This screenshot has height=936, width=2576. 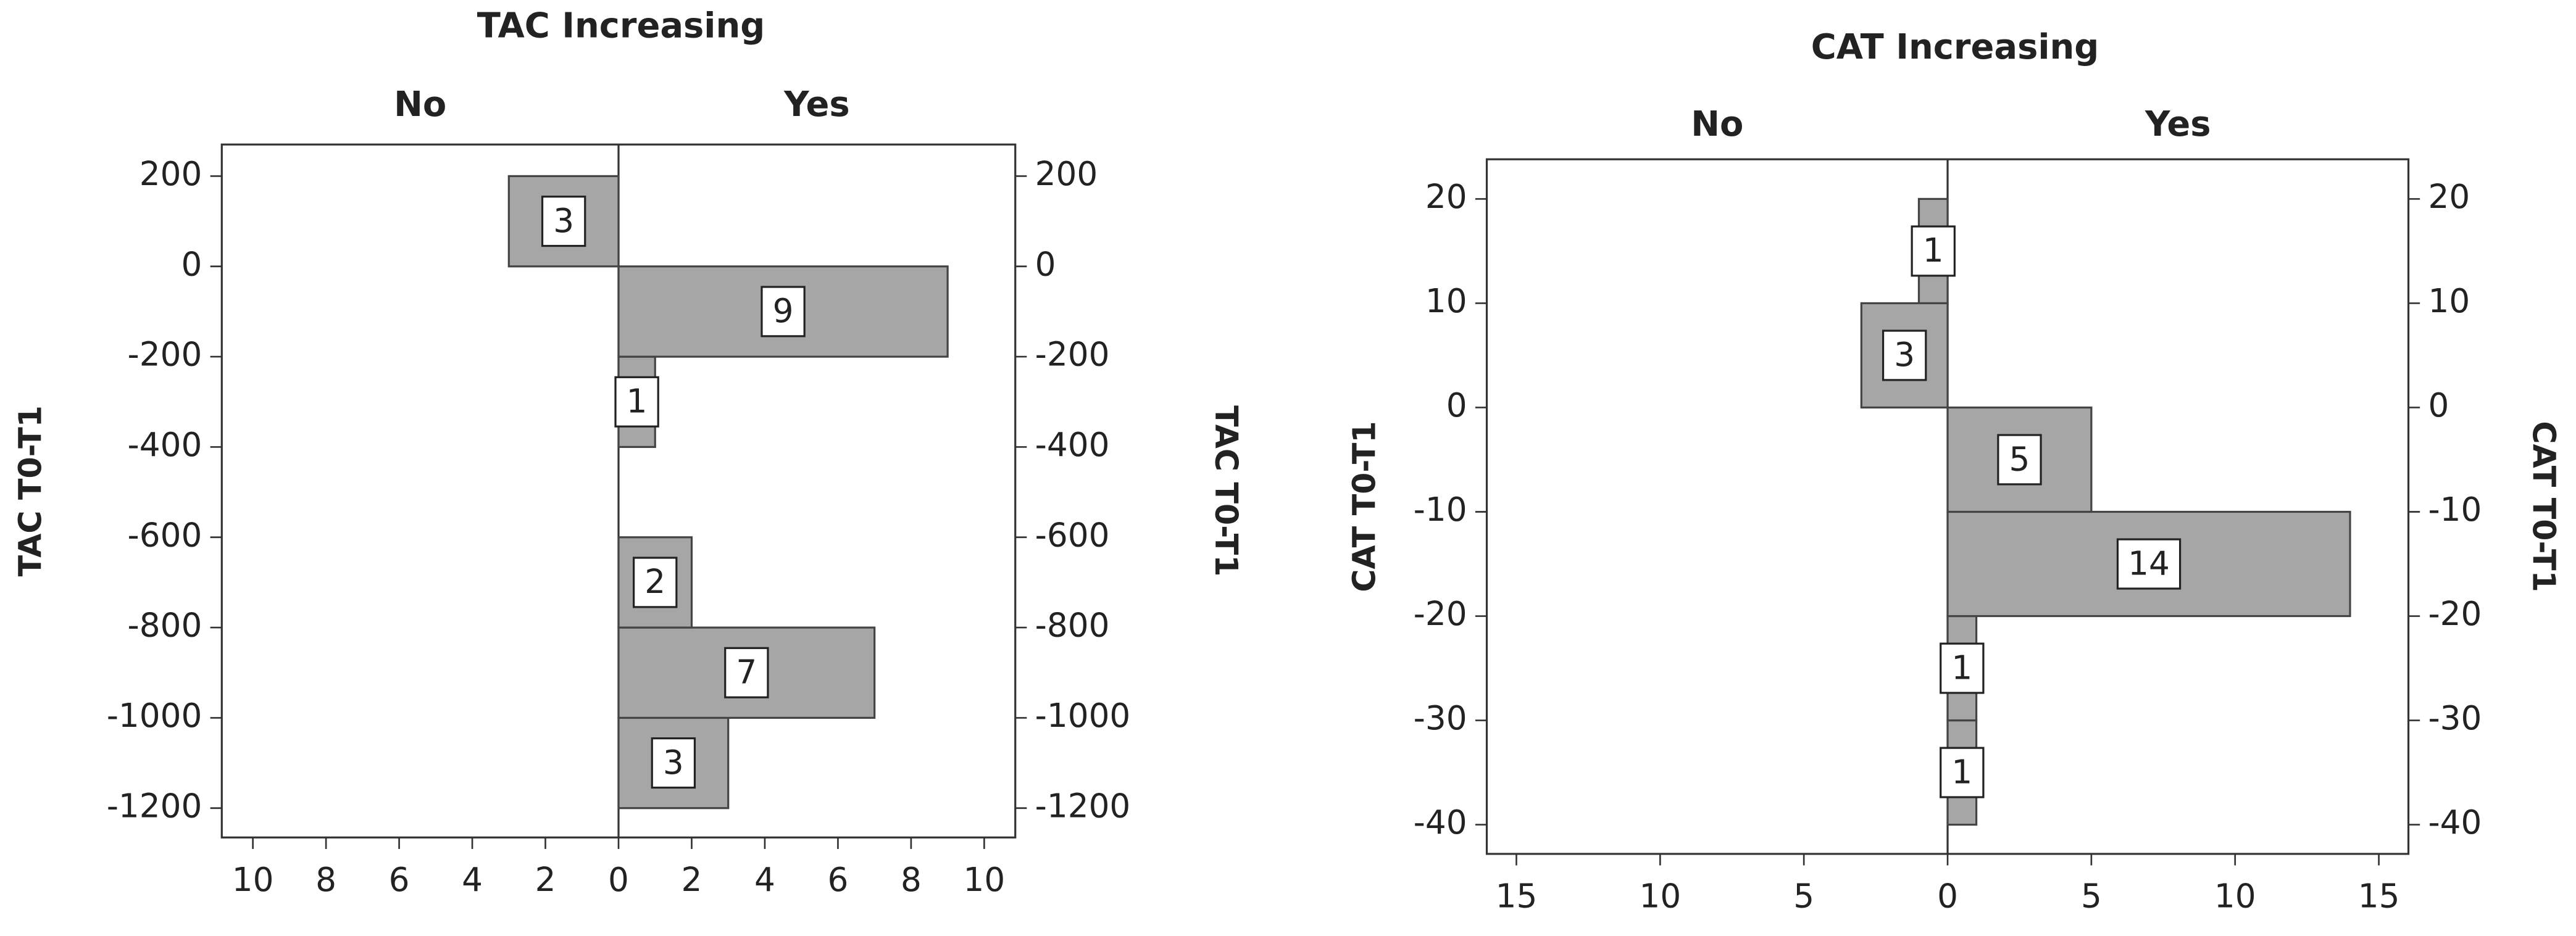 I want to click on y2-tick-label: -600, so click(x=1072, y=535).